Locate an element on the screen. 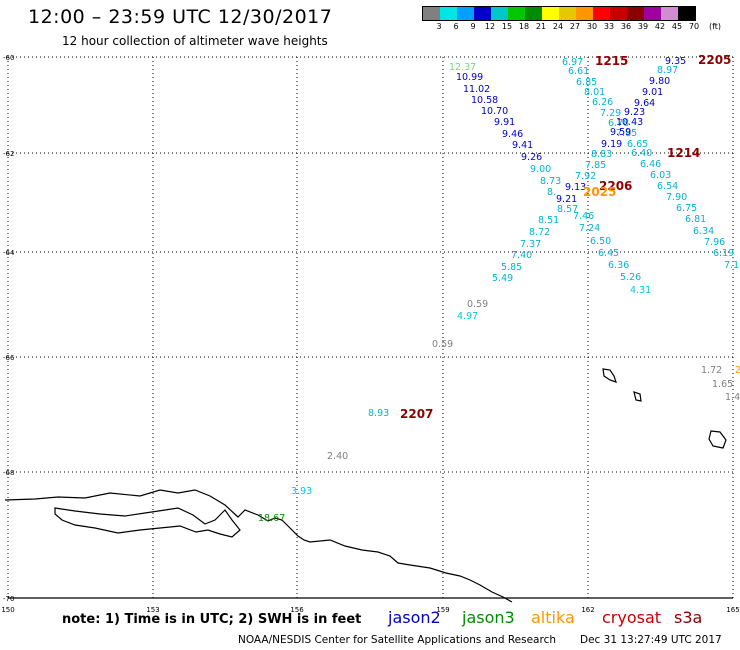  colorbar-tick-label: 9 is located at coordinates (473, 26).